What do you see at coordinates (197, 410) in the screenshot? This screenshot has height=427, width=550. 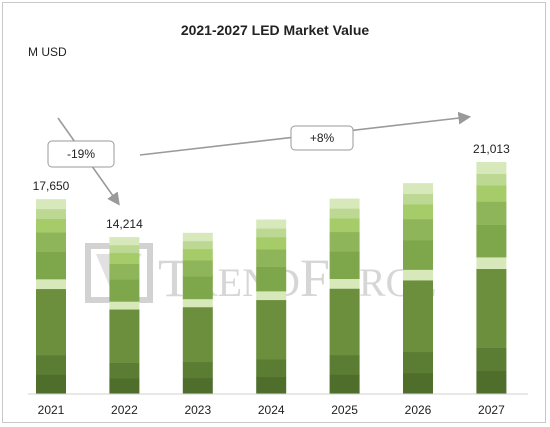 I see `x-tick-label: 2023` at bounding box center [197, 410].